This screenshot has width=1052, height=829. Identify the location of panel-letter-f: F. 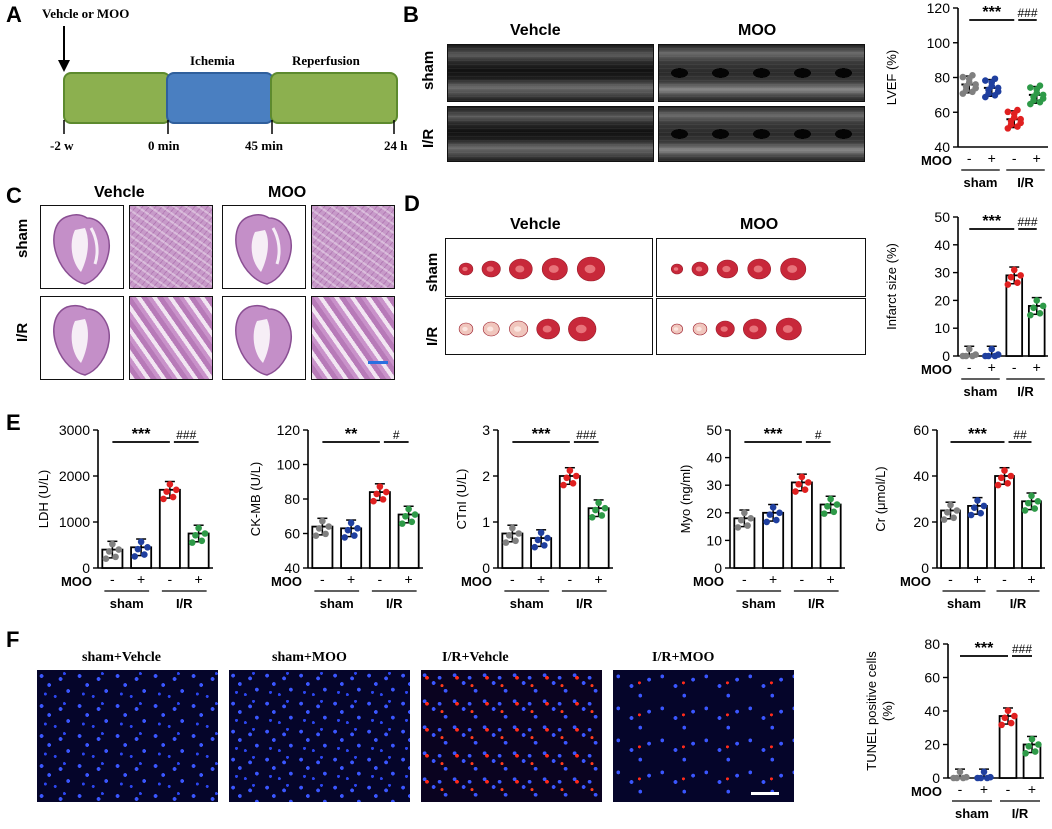
(13, 639).